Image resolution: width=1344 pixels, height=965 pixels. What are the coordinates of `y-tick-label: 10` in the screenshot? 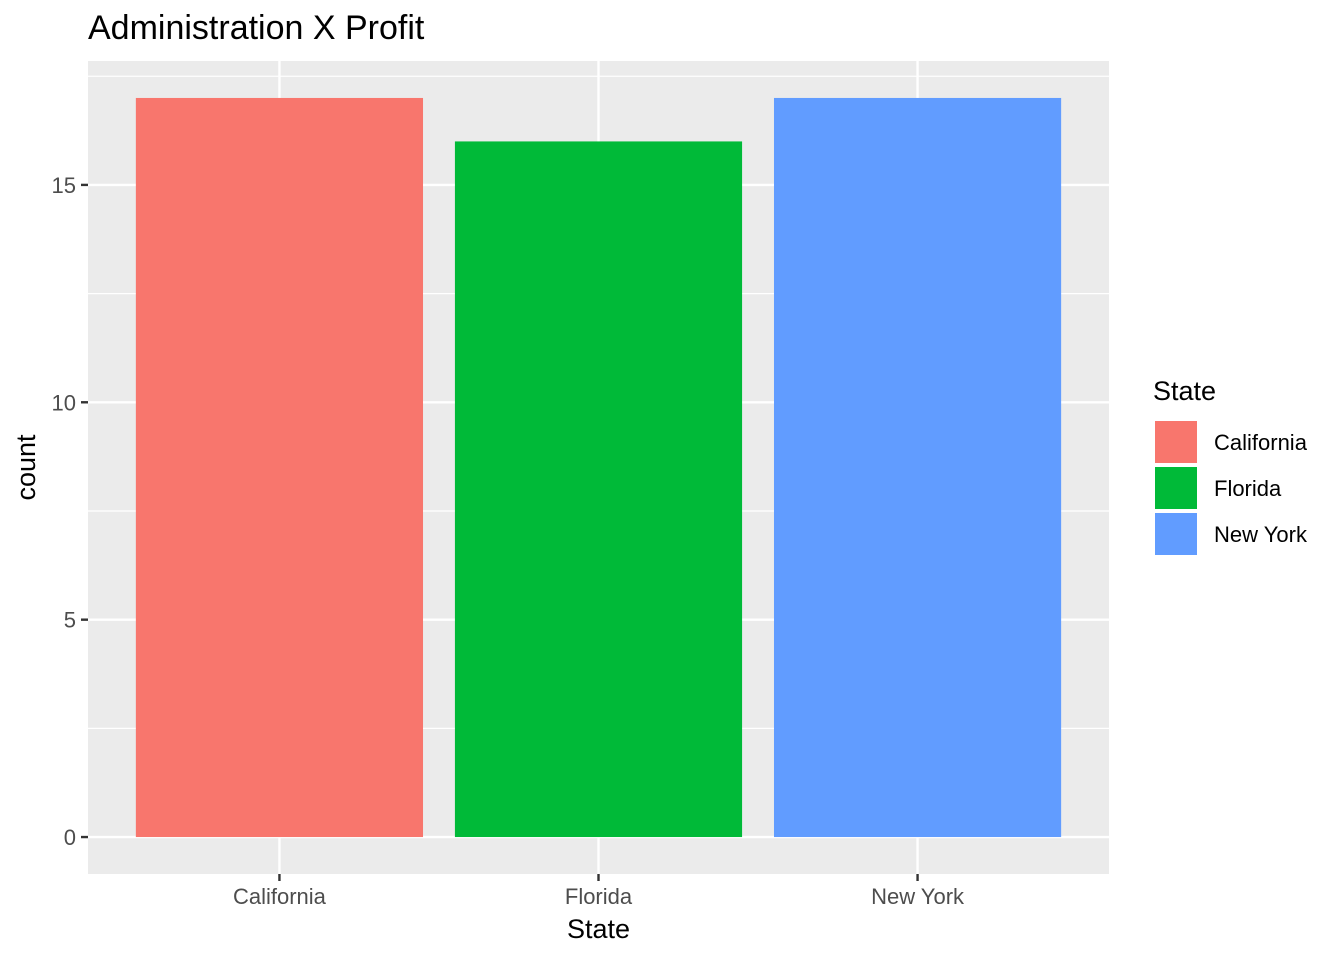 It's located at (64, 402).